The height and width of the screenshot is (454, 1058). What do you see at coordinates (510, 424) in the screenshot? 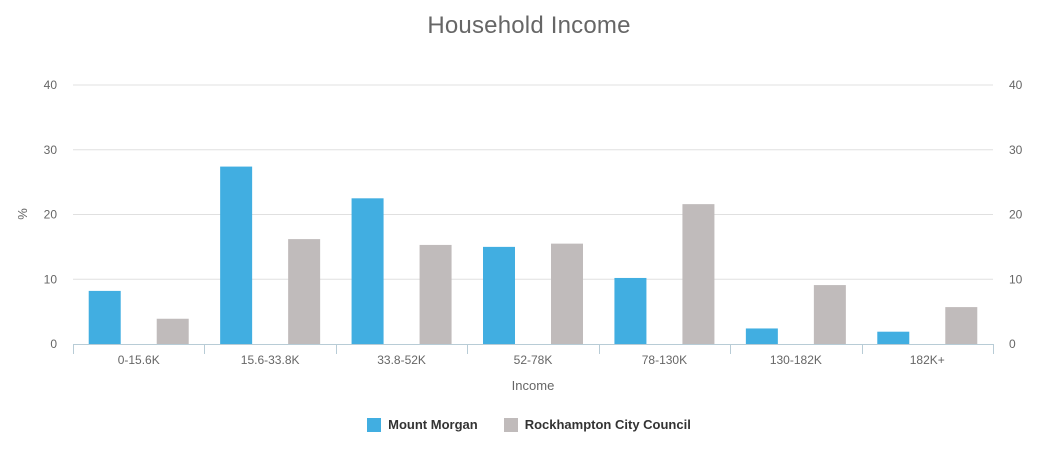
I see `legend-swatch-rockhampton-city-council` at bounding box center [510, 424].